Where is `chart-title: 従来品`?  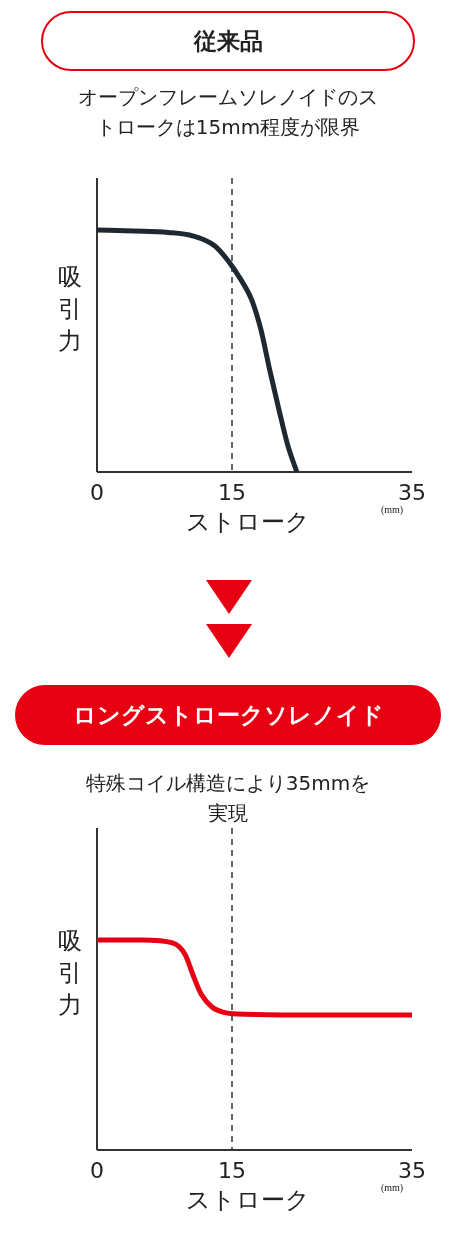
chart-title: 従来品 is located at coordinates (227, 41).